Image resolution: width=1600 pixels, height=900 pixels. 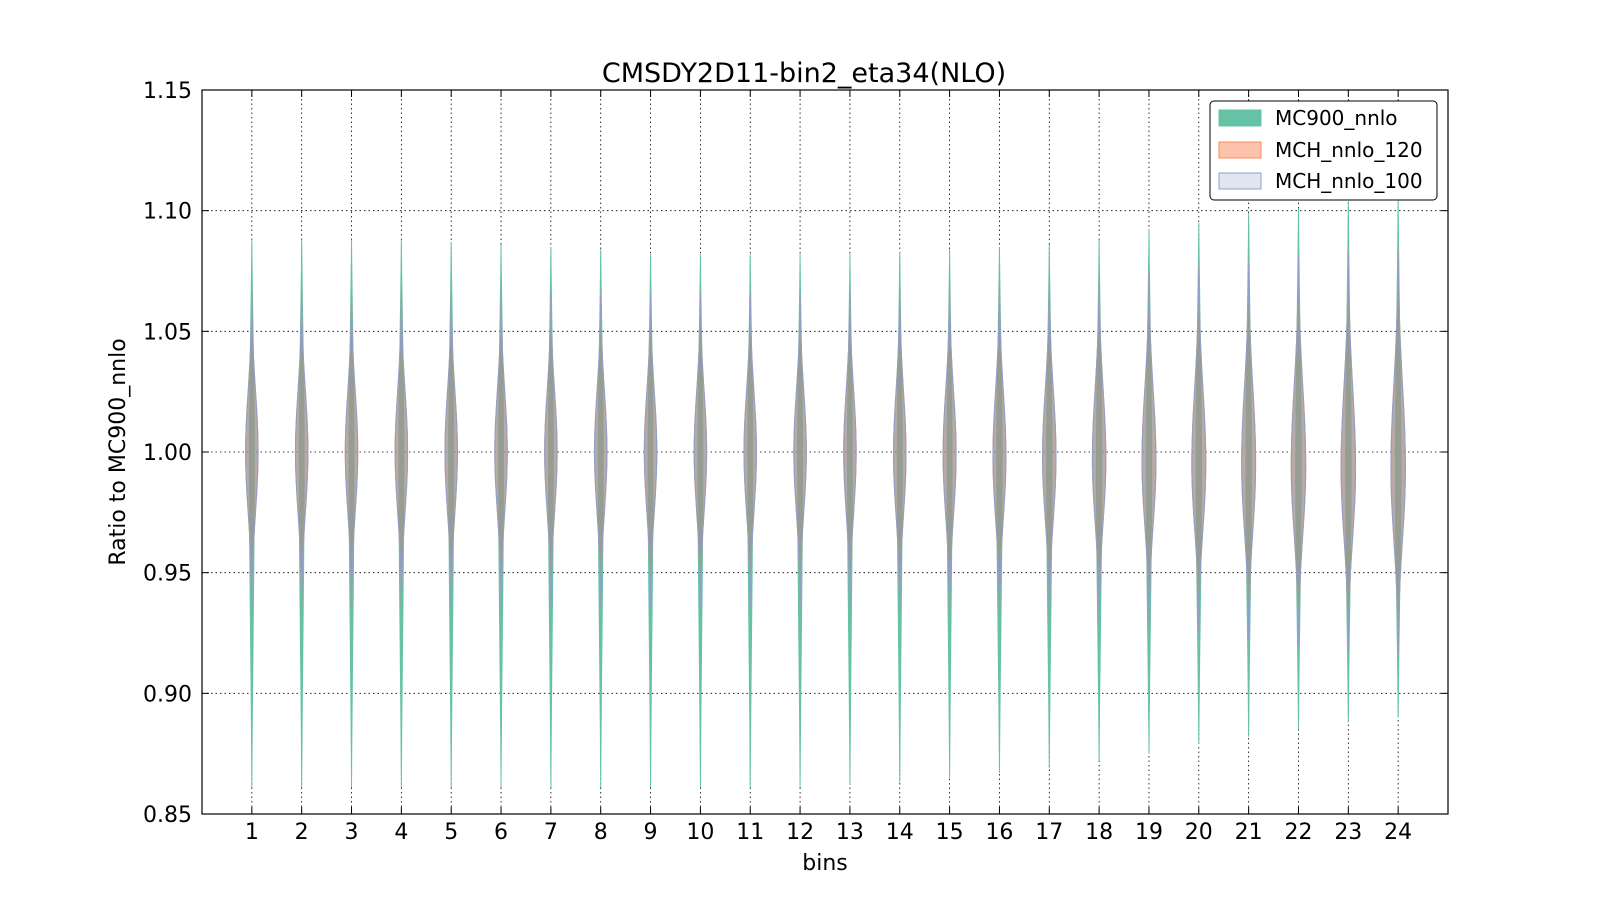 I want to click on x-tick-label: 3, so click(x=352, y=832).